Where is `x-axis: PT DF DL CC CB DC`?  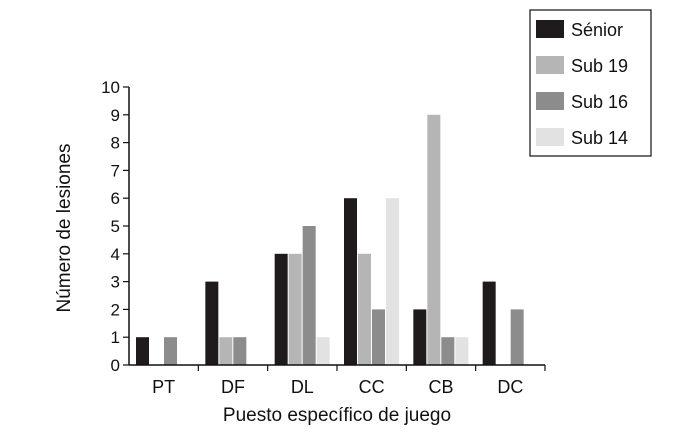
x-axis: PT DF DL CC CB DC is located at coordinates (337, 380).